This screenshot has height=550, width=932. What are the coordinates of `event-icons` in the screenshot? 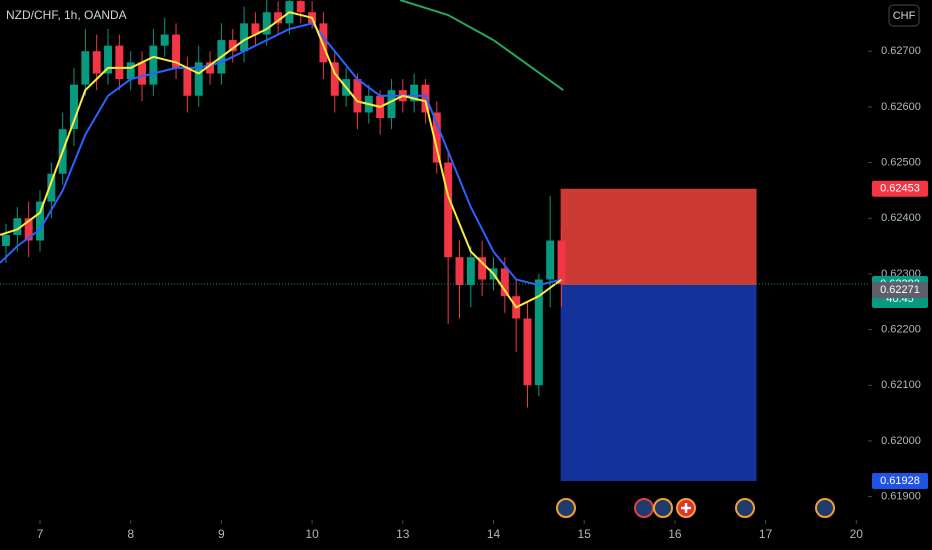 It's located at (695, 508).